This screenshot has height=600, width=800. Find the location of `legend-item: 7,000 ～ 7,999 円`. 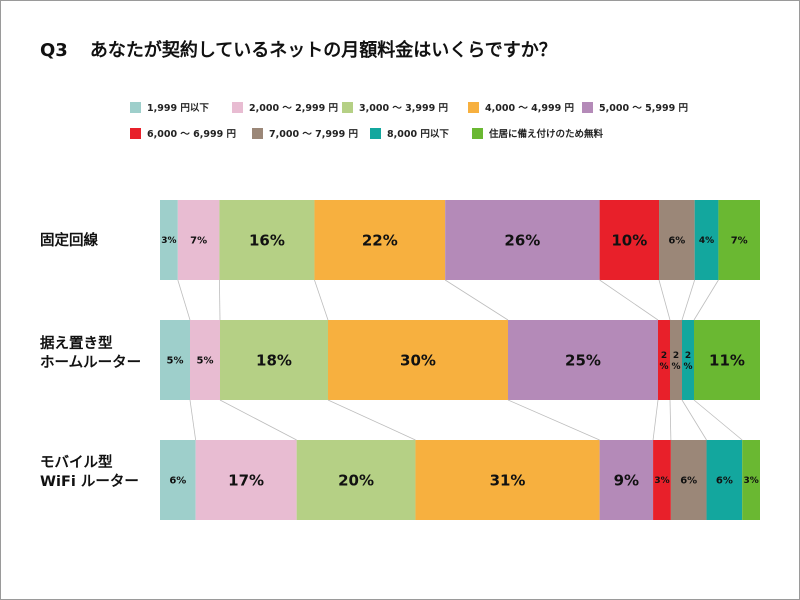

legend-item: 7,000 ～ 7,999 円 is located at coordinates (305, 133).